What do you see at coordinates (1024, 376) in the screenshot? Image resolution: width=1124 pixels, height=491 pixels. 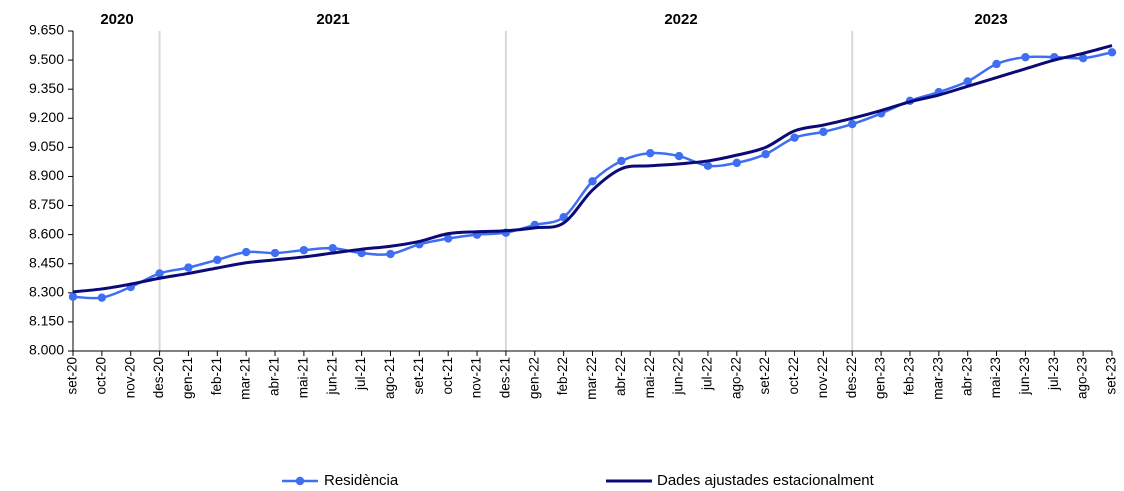 I see `x-tick-label: jun-23` at bounding box center [1024, 376].